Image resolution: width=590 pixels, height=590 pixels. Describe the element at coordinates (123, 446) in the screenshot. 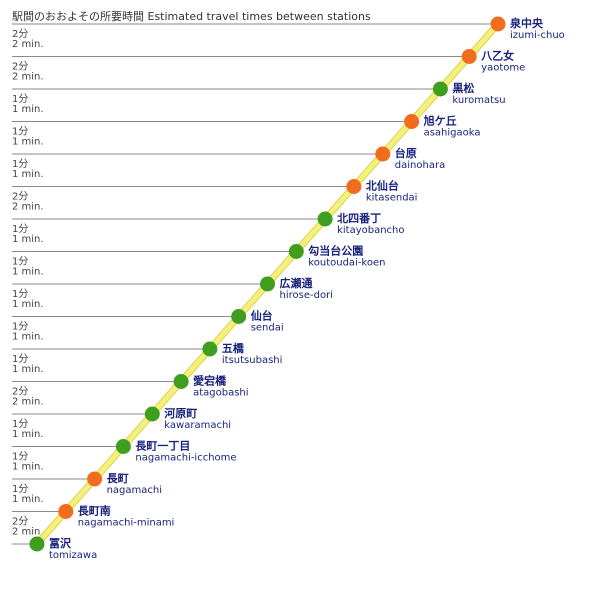

I see `station-marker-nagamachi-icchome` at that location.